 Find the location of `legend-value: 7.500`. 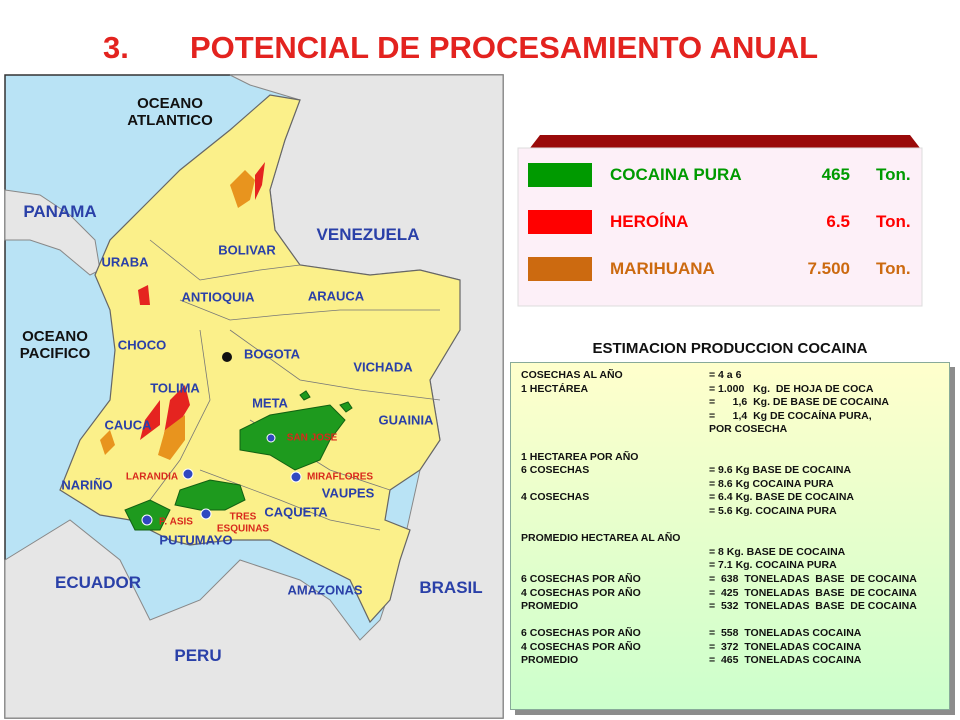

legend-value: 7.500 is located at coordinates (828, 268).